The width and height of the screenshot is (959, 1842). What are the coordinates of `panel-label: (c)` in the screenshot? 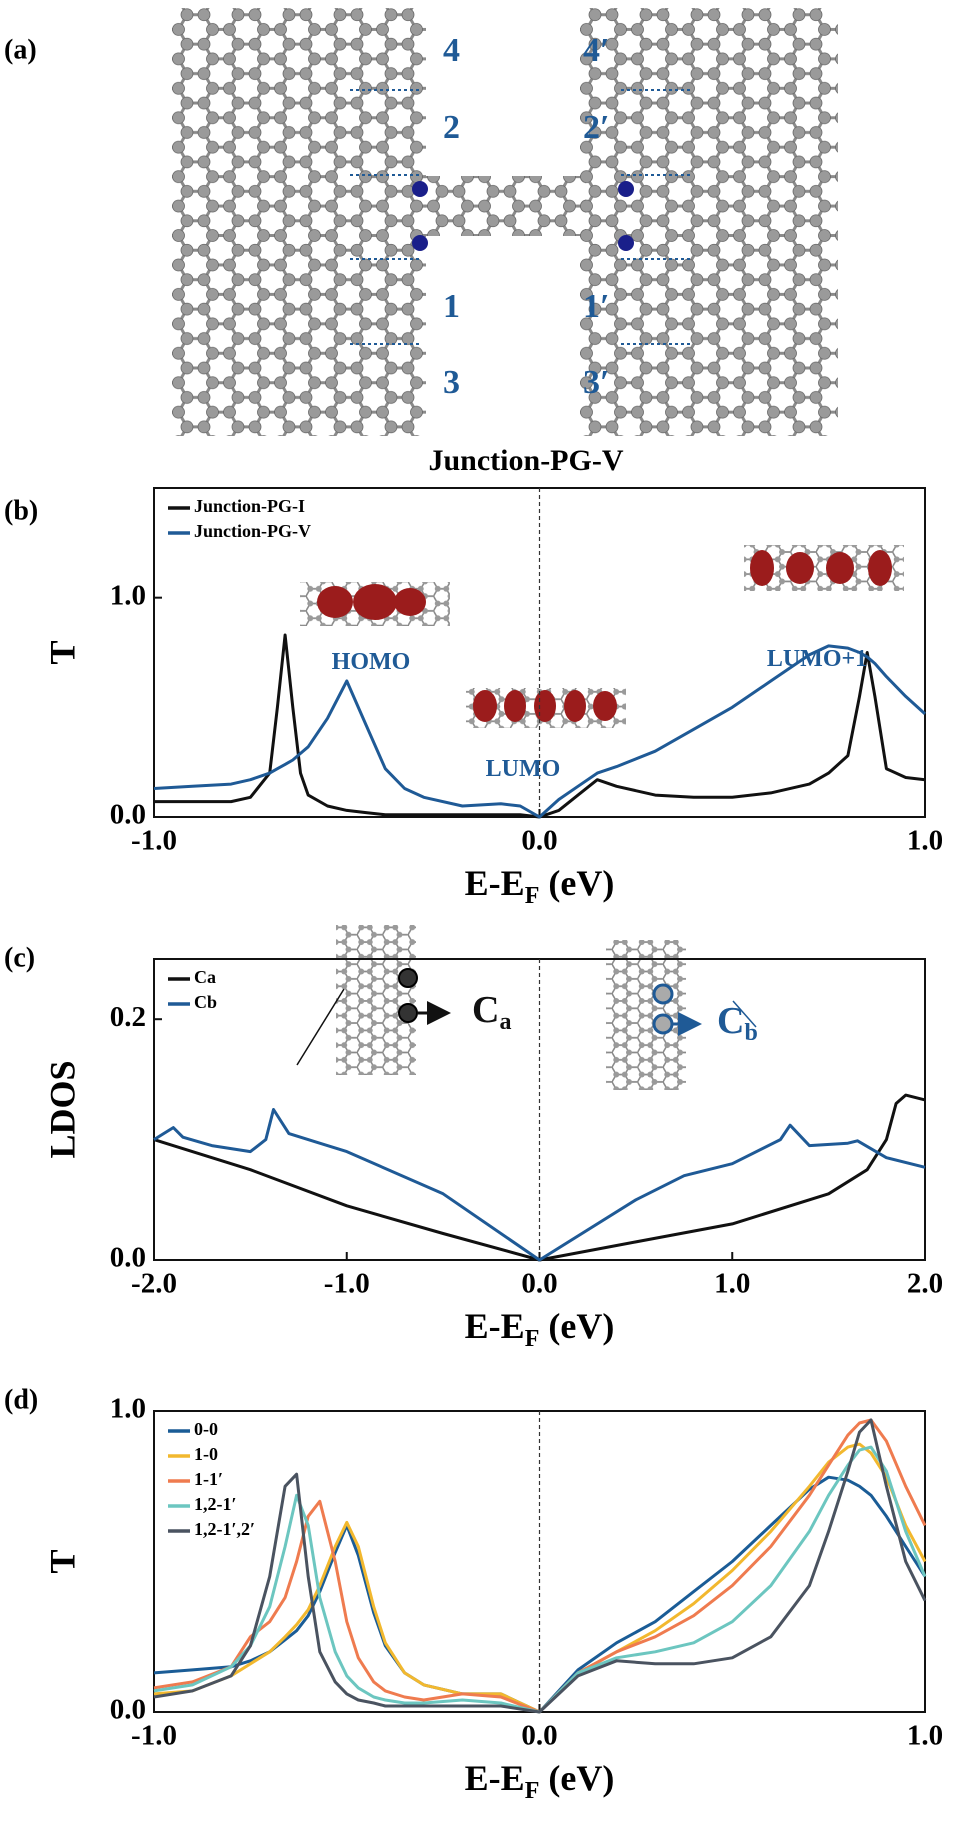 It's located at (19, 957).